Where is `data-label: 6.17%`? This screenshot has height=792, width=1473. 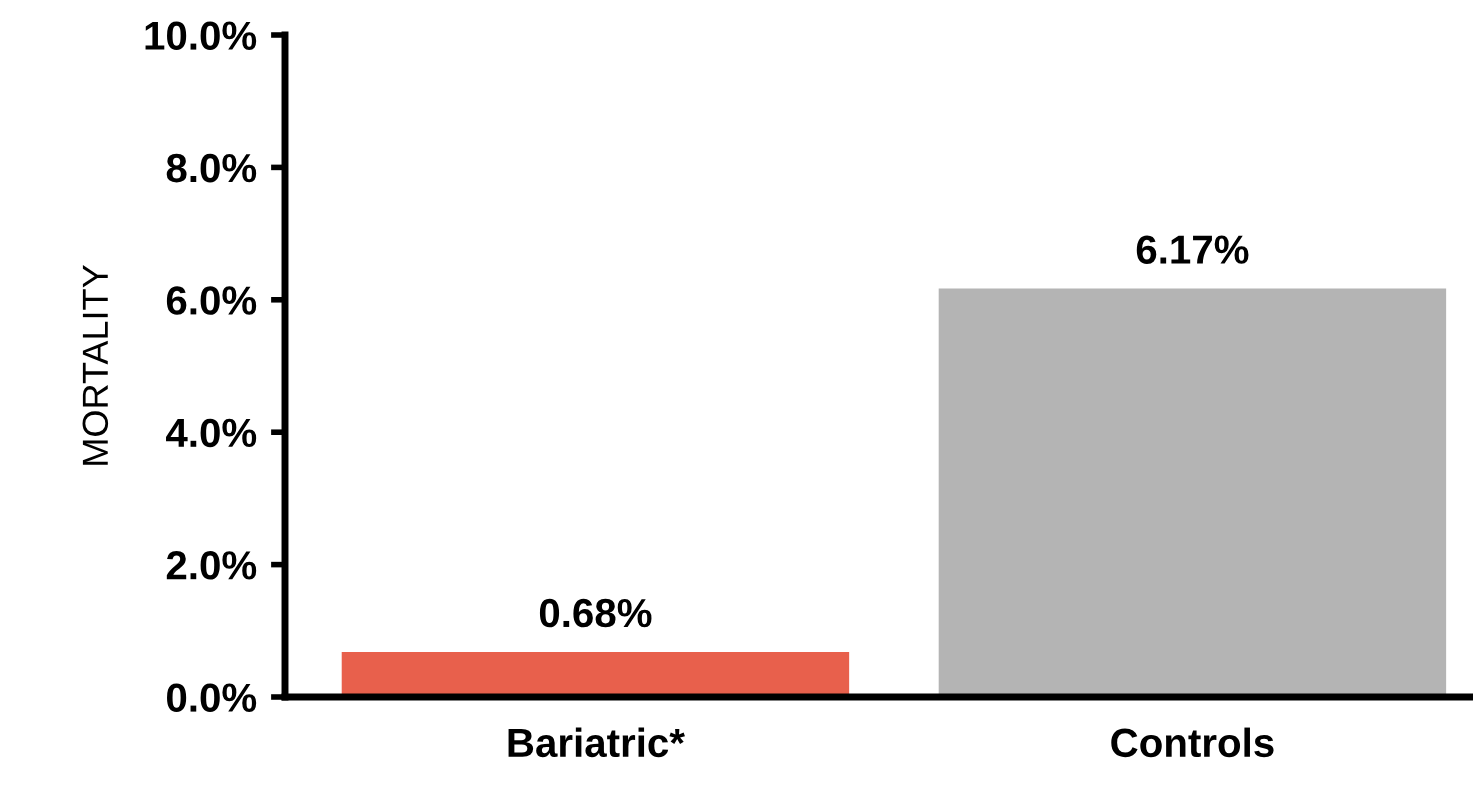 data-label: 6.17% is located at coordinates (1192, 249).